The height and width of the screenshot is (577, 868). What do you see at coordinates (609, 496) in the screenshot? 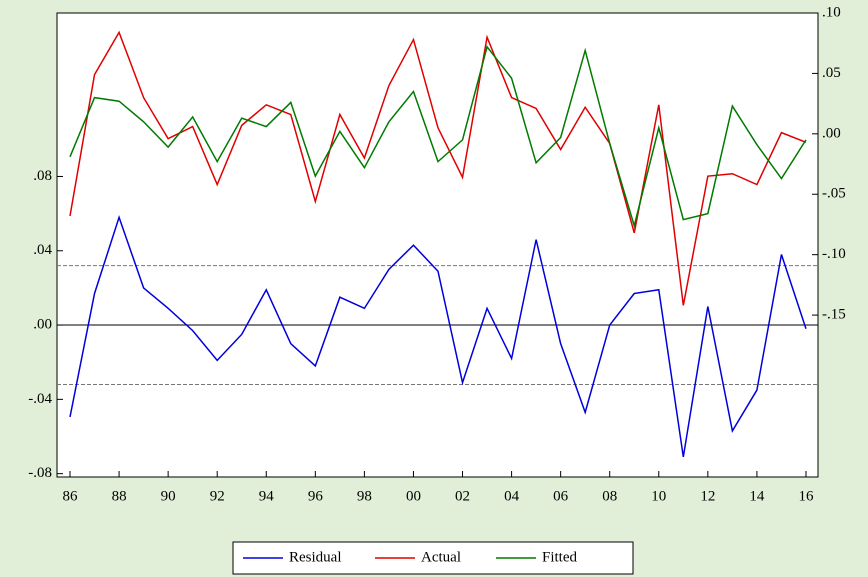
I see `x-tick-label: 08` at bounding box center [609, 496].